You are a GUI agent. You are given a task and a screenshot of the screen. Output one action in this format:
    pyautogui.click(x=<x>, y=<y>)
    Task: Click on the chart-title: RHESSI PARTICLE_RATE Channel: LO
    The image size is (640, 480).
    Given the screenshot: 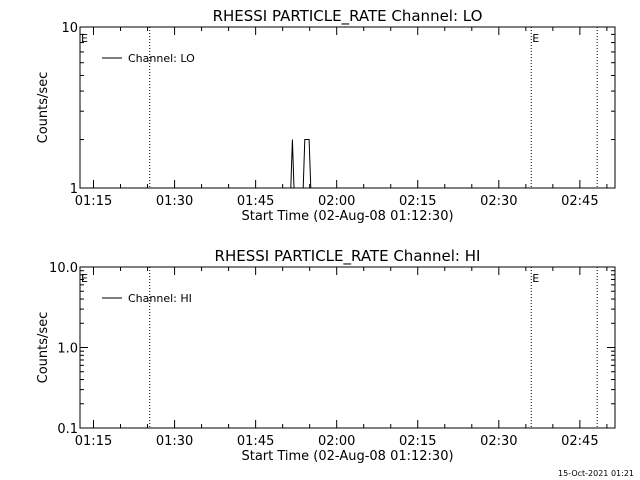 What is the action you would take?
    pyautogui.click(x=348, y=16)
    